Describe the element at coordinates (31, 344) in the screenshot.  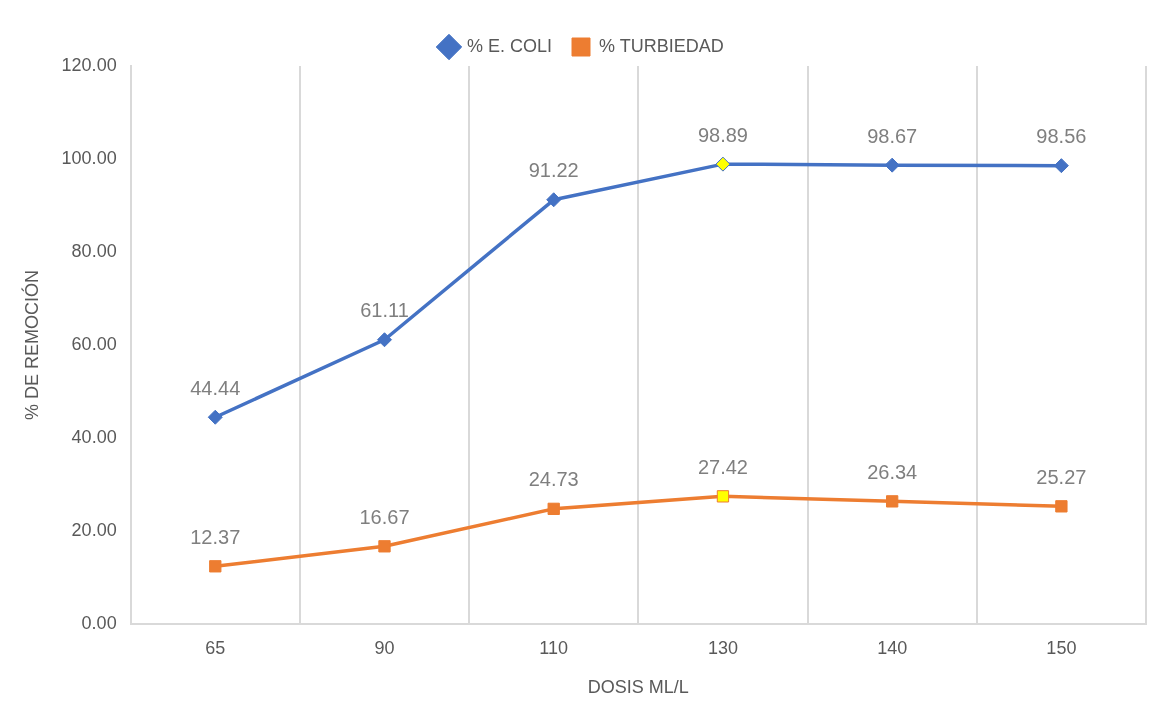
I see `y-axis-title: % DE REMOCIÓN` at that location.